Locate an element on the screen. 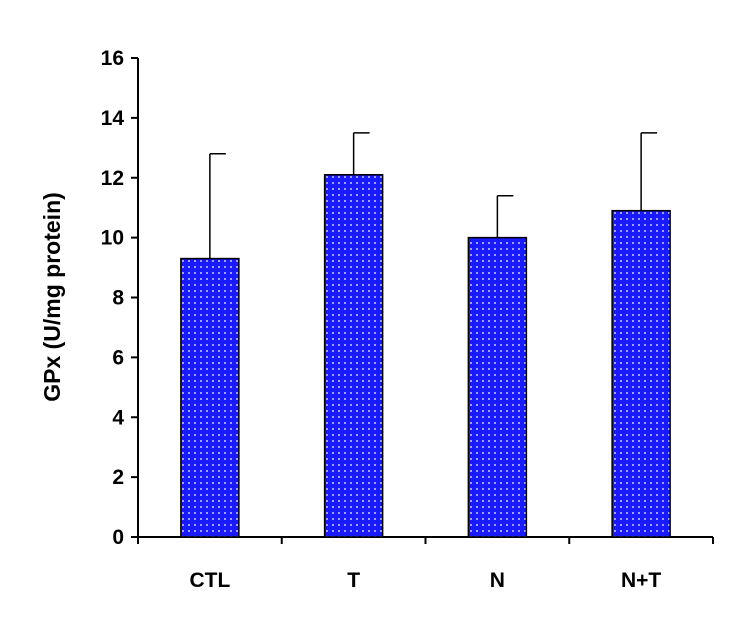 The height and width of the screenshot is (632, 751). category-labels: CTL T N N+T is located at coordinates (425, 580).